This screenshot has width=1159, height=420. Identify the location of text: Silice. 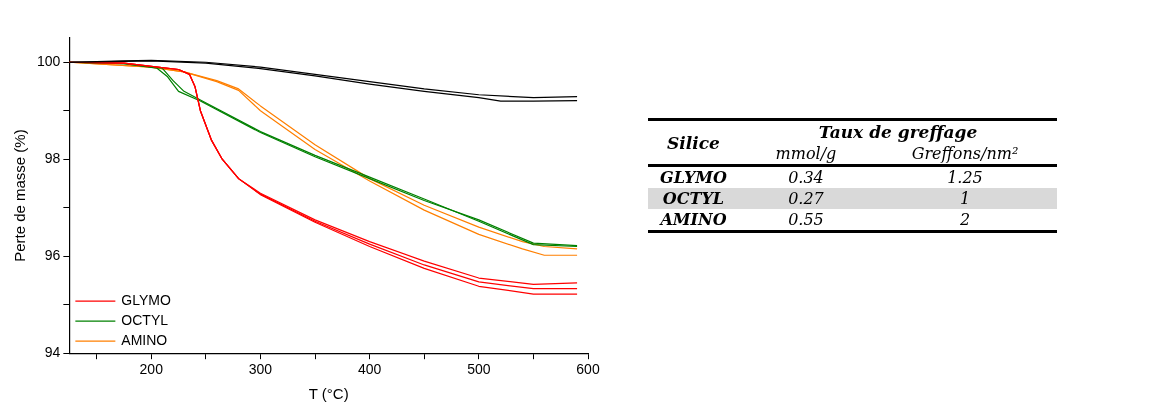
(693, 143).